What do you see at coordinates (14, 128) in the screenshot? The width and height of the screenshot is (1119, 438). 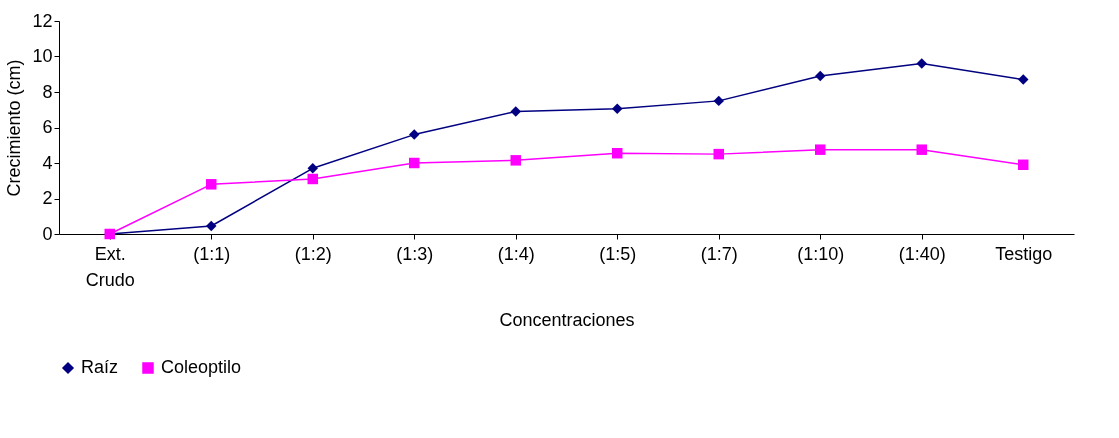 I see `y-axis-title: Crecimiento (cm)` at bounding box center [14, 128].